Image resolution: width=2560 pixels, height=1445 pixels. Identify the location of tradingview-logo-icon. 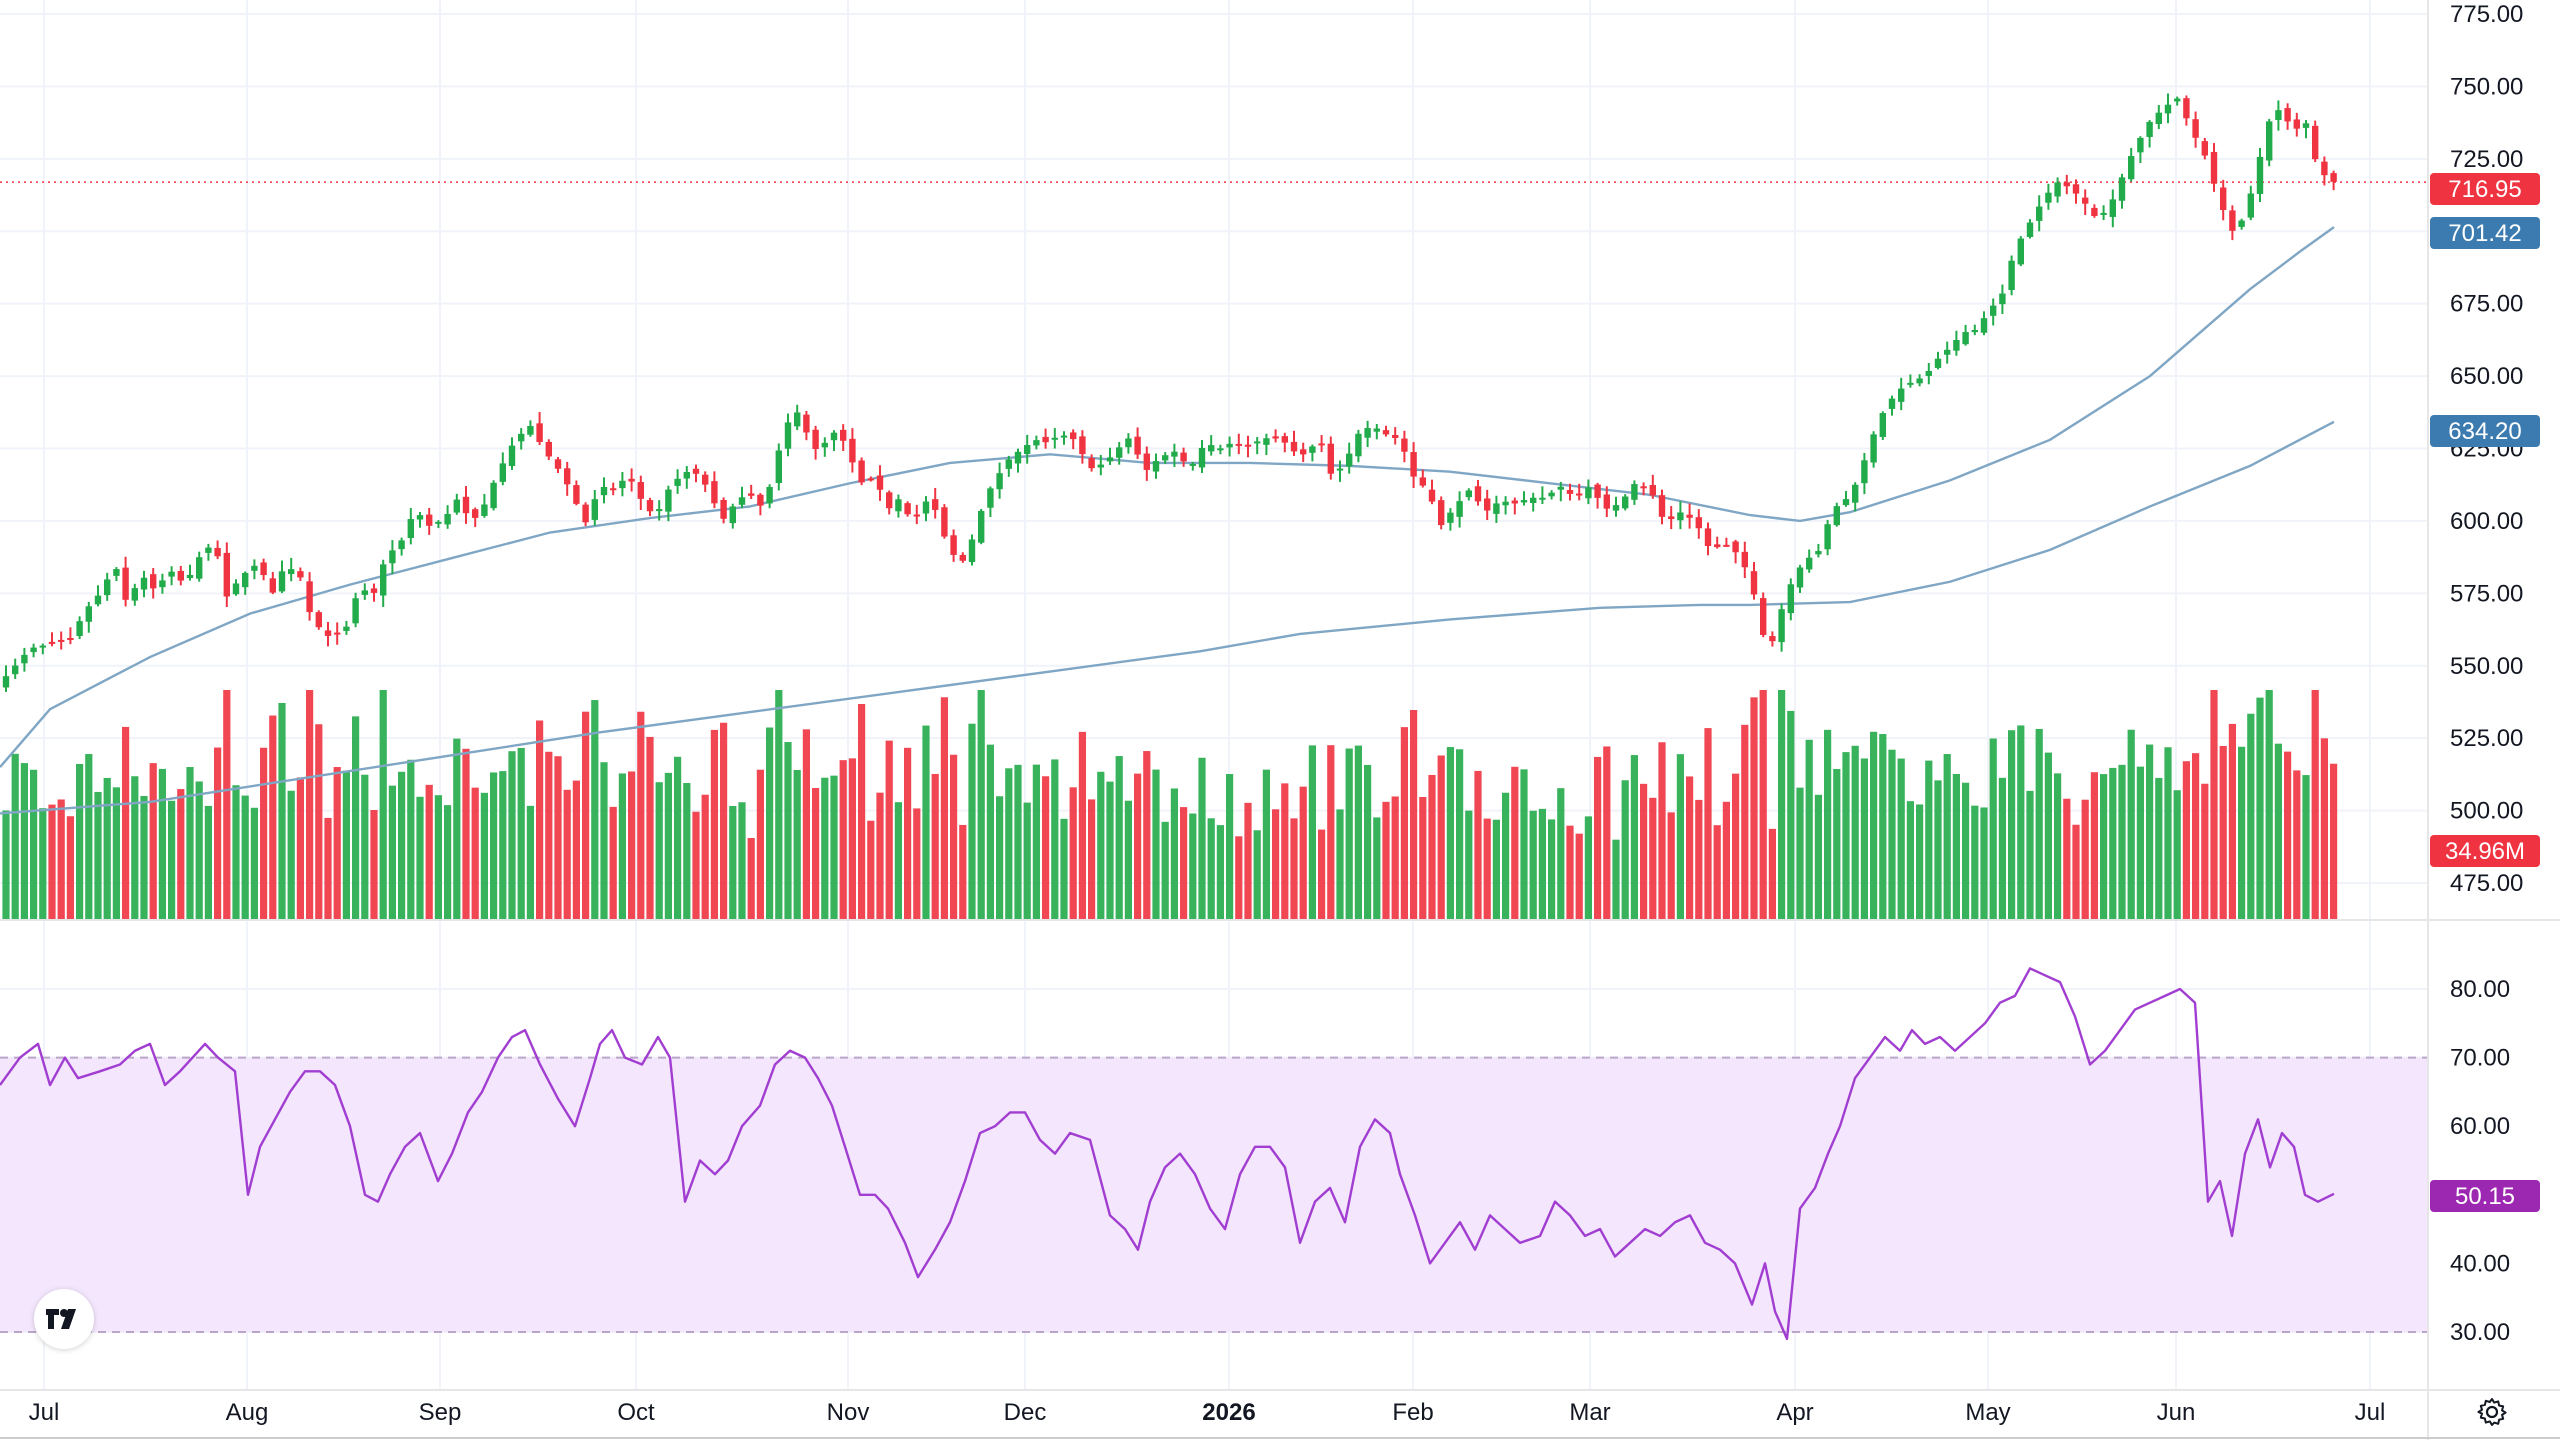
(64, 1319).